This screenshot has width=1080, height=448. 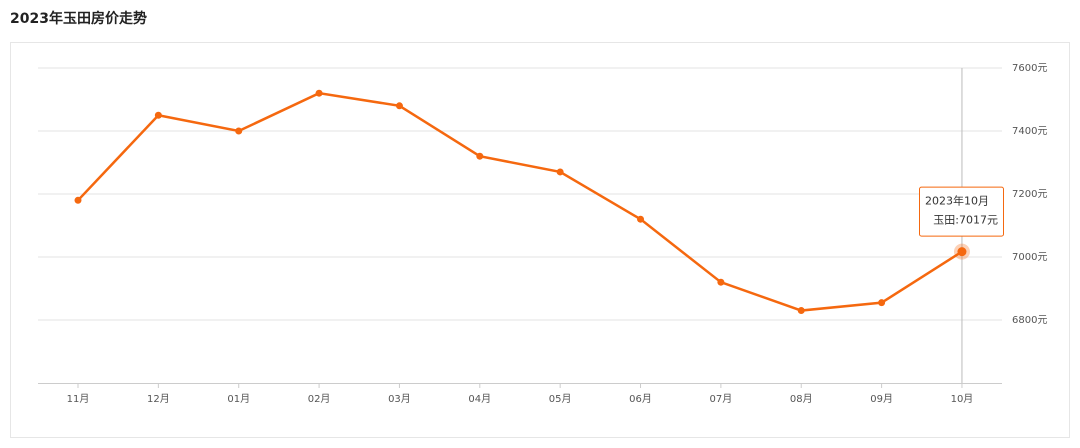 What do you see at coordinates (1029, 257) in the screenshot?
I see `y-tick-label: 7000元` at bounding box center [1029, 257].